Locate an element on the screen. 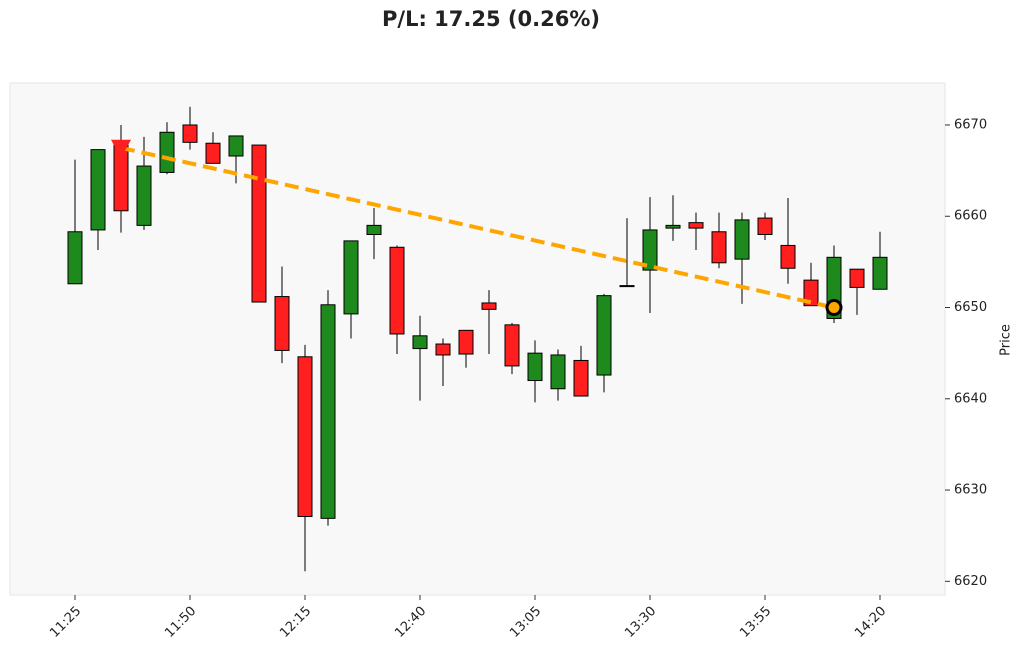 This screenshot has height=656, width=1024. x-tick-label: 12:15 is located at coordinates (295, 622).